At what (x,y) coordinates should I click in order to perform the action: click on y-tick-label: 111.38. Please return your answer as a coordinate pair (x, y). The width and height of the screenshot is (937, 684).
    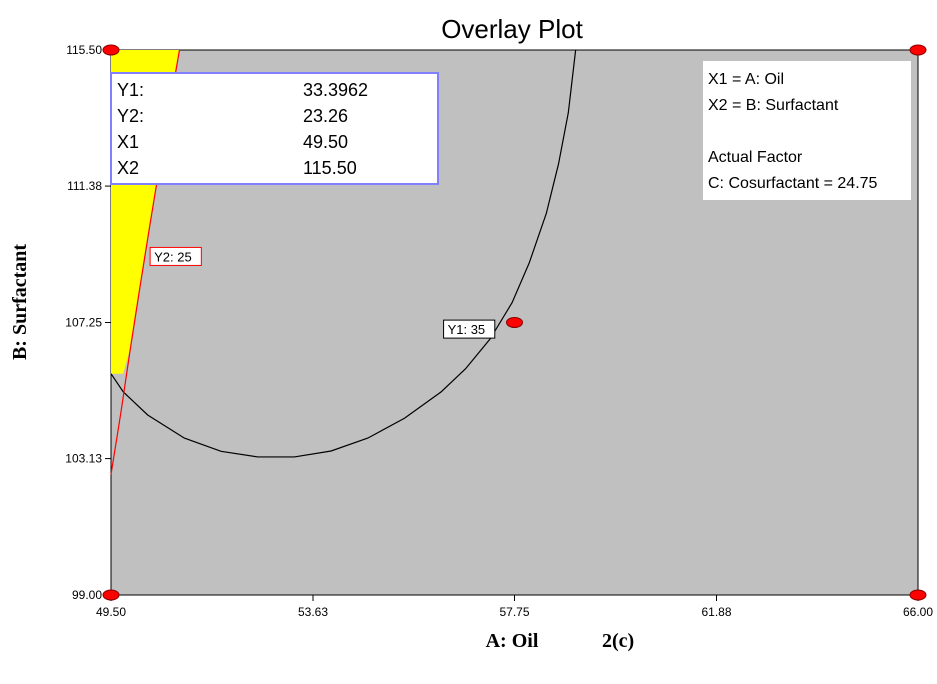
    Looking at the image, I should click on (84, 186).